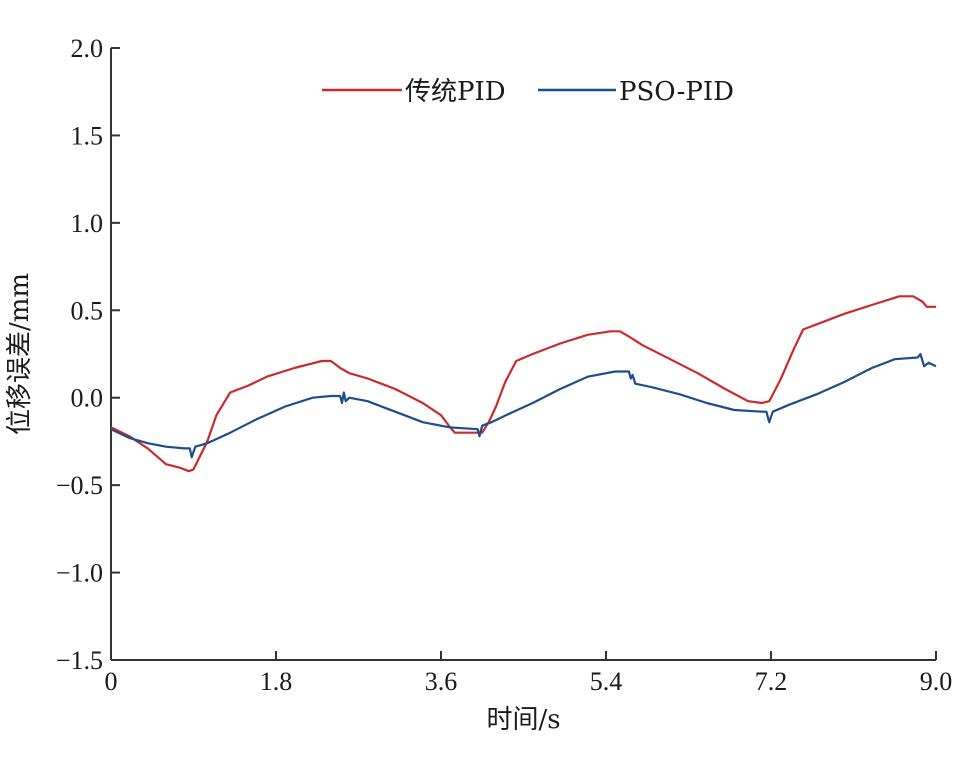  I want to click on x-ticks: 0 1.8 3.6 5.4 7.2 9.0, so click(529, 673).